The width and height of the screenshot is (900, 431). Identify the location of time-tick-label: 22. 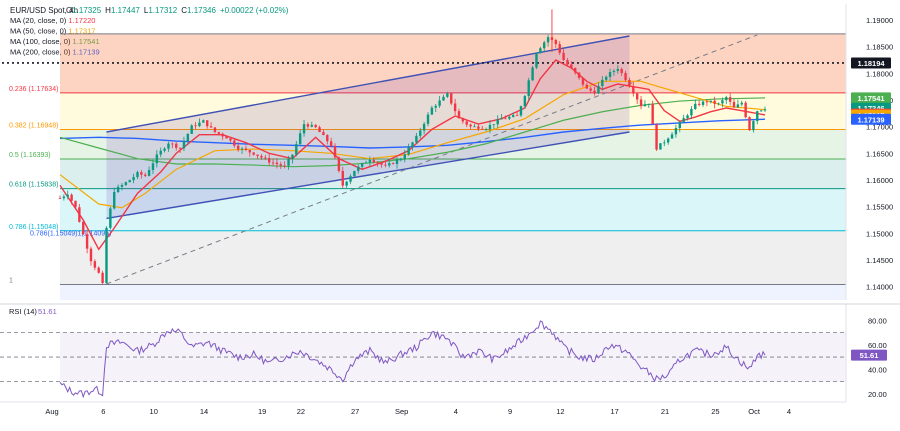
(301, 411).